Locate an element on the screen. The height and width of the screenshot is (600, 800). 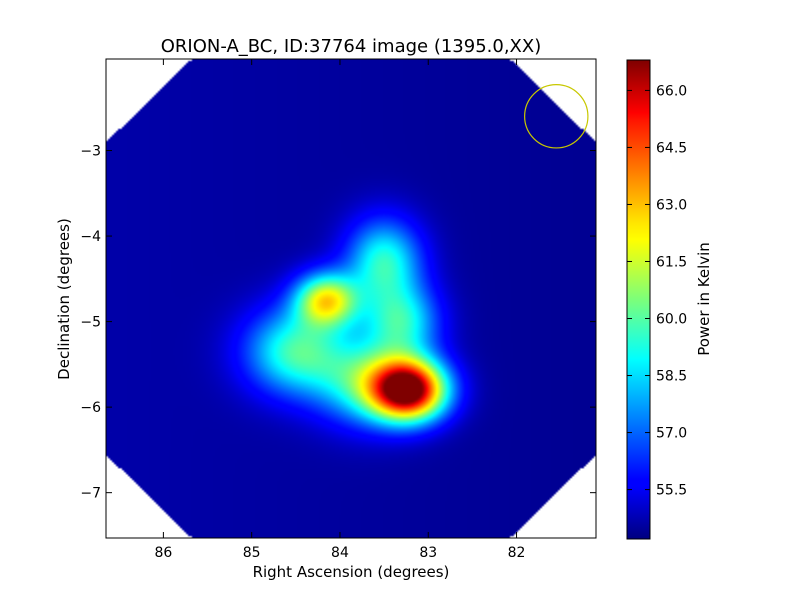
x-axis-label: Right Ascension (degrees) is located at coordinates (351, 572).